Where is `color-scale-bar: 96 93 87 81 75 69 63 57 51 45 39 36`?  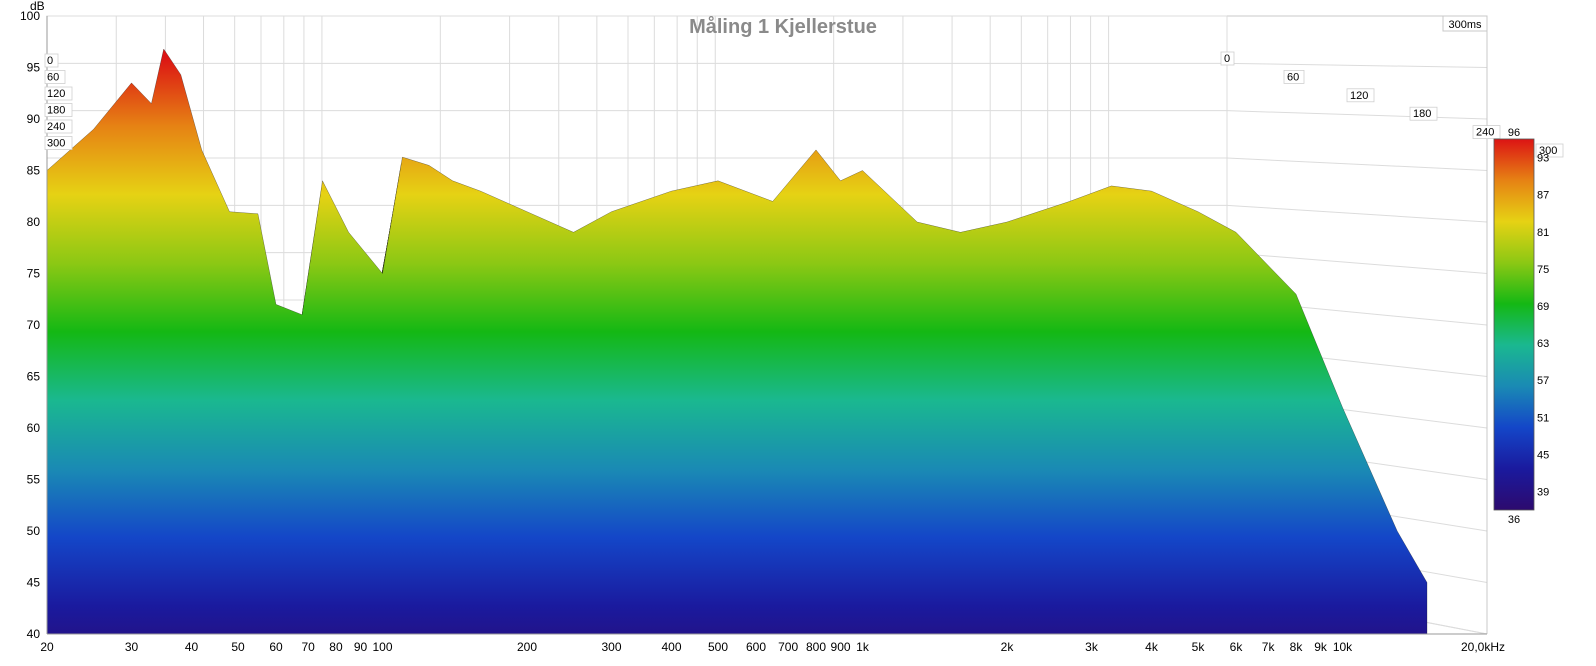
color-scale-bar: 96 93 87 81 75 69 63 57 51 45 39 36 is located at coordinates (1521, 326).